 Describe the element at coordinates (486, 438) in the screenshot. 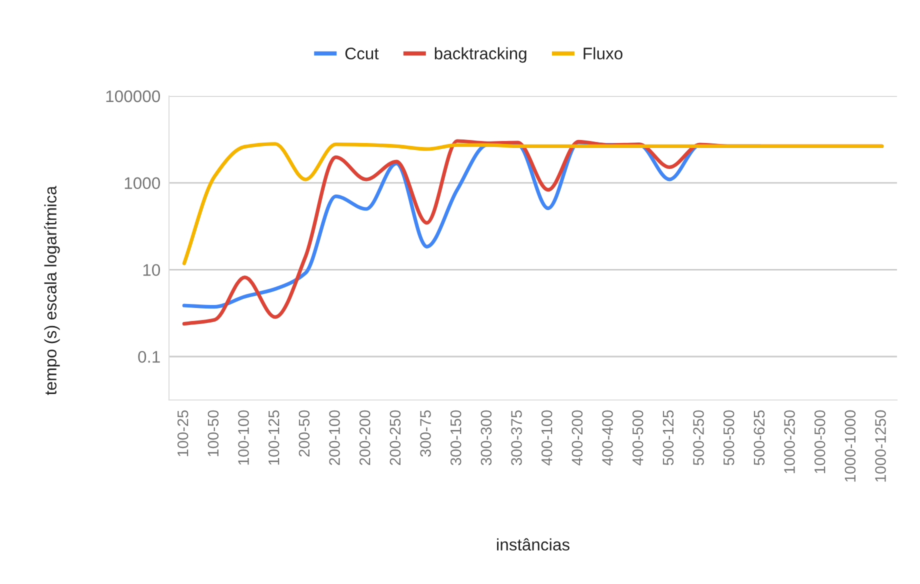

I see `x-tick-label: 300-300` at that location.